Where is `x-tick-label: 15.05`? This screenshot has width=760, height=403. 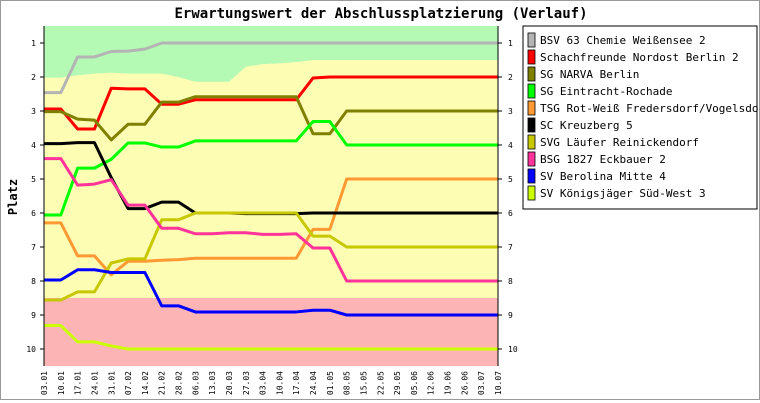 x-tick-label: 15.05 is located at coordinates (363, 383).